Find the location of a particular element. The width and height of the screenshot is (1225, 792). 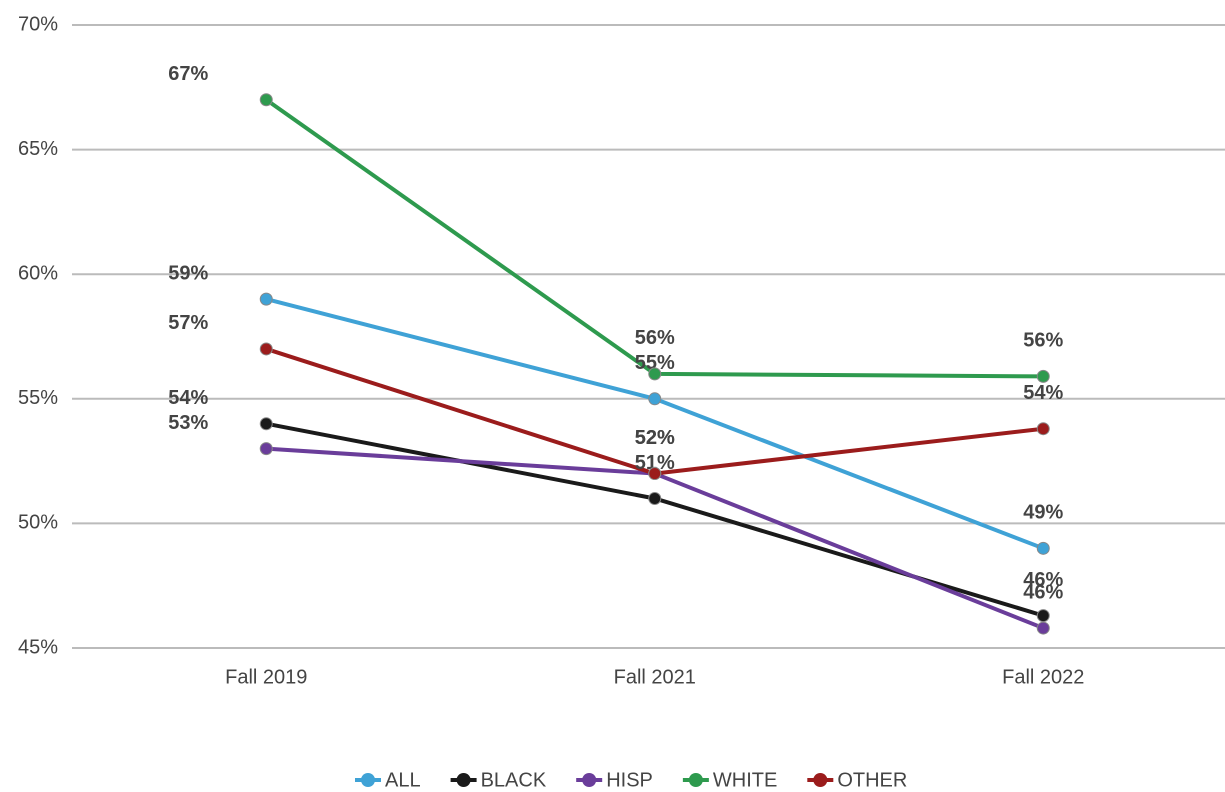

data-label: 55% is located at coordinates (655, 363).